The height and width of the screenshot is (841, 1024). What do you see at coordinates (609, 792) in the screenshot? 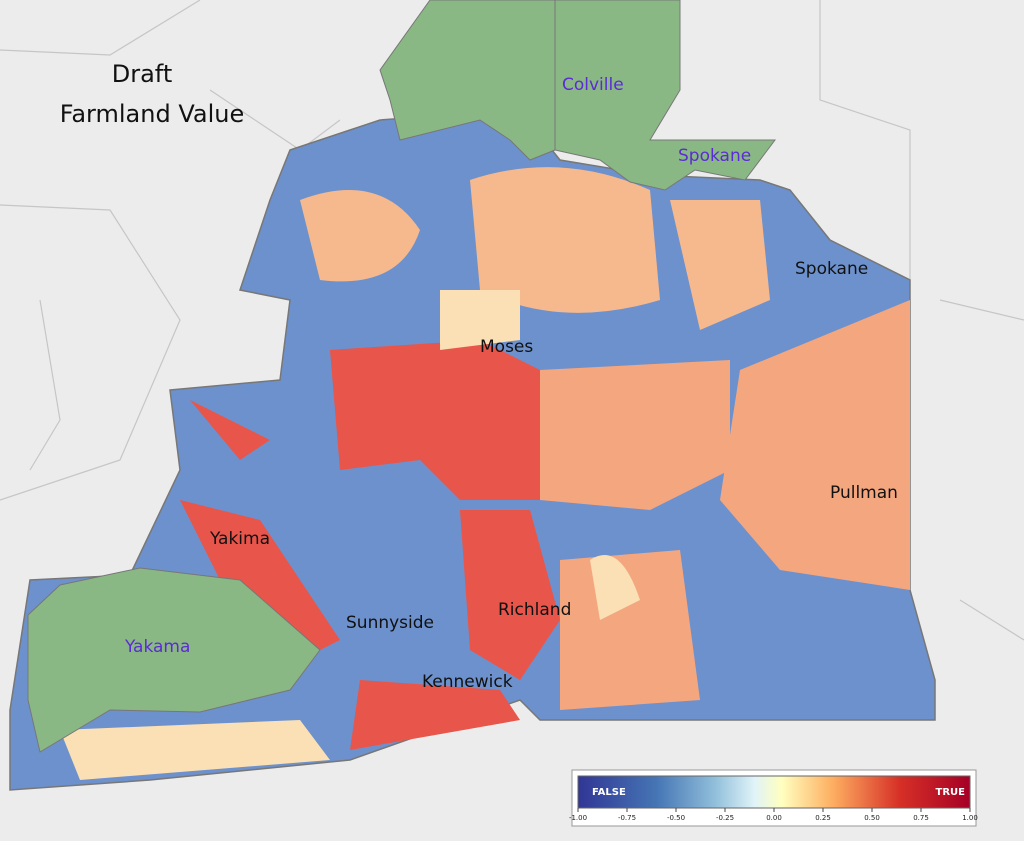
I see `legend-low: FALSE` at bounding box center [609, 792].